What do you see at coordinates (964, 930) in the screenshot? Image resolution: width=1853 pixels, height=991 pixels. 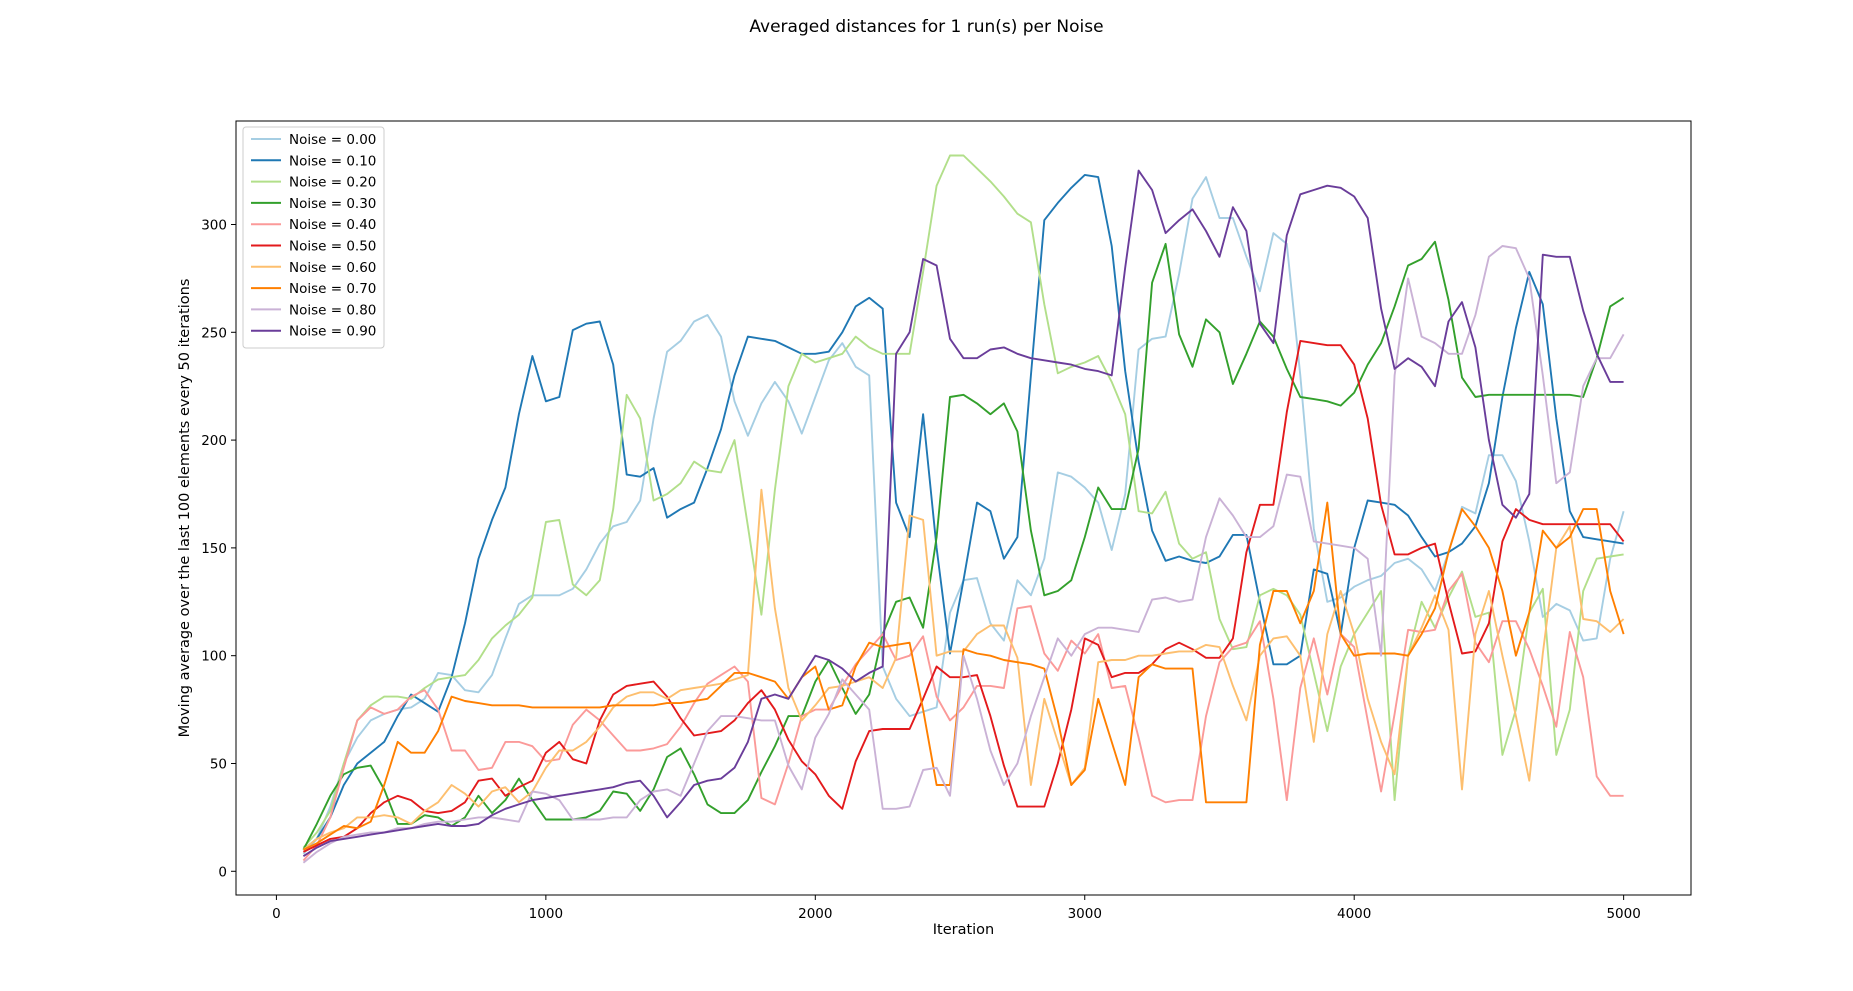 I see `x-axis-label: Iteration` at bounding box center [964, 930].